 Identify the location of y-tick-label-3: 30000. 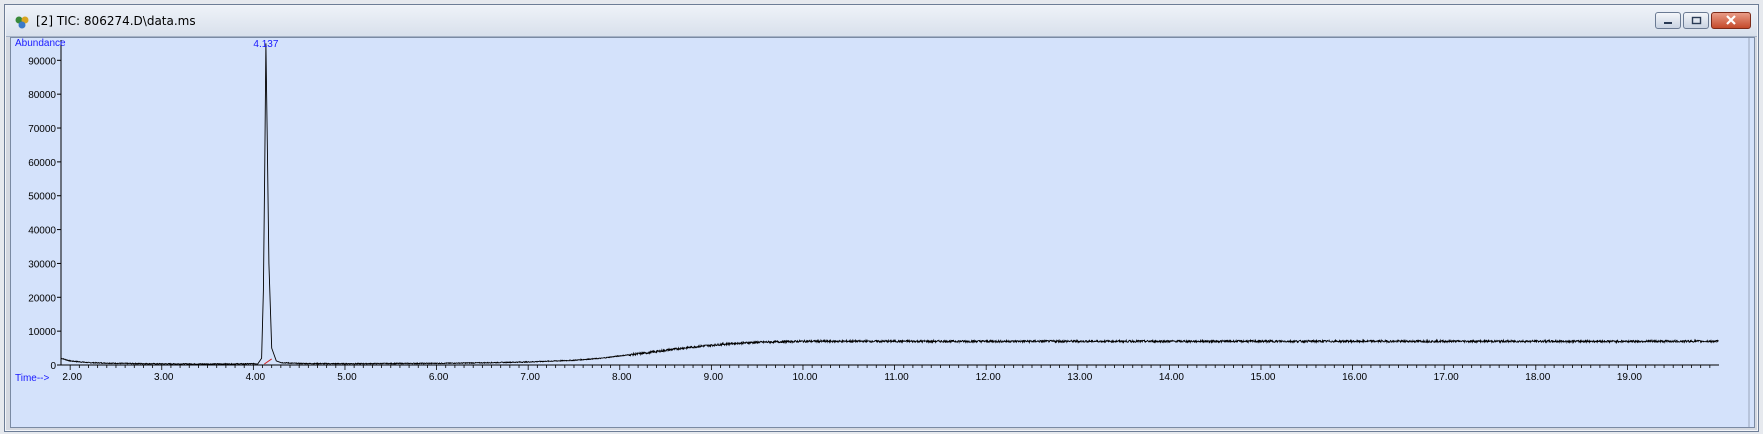
(42, 264).